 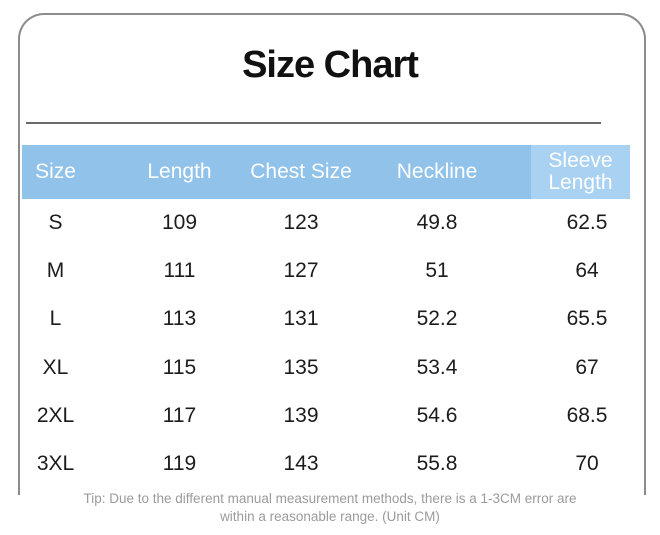 I want to click on cell-chest: 135, so click(x=301, y=367).